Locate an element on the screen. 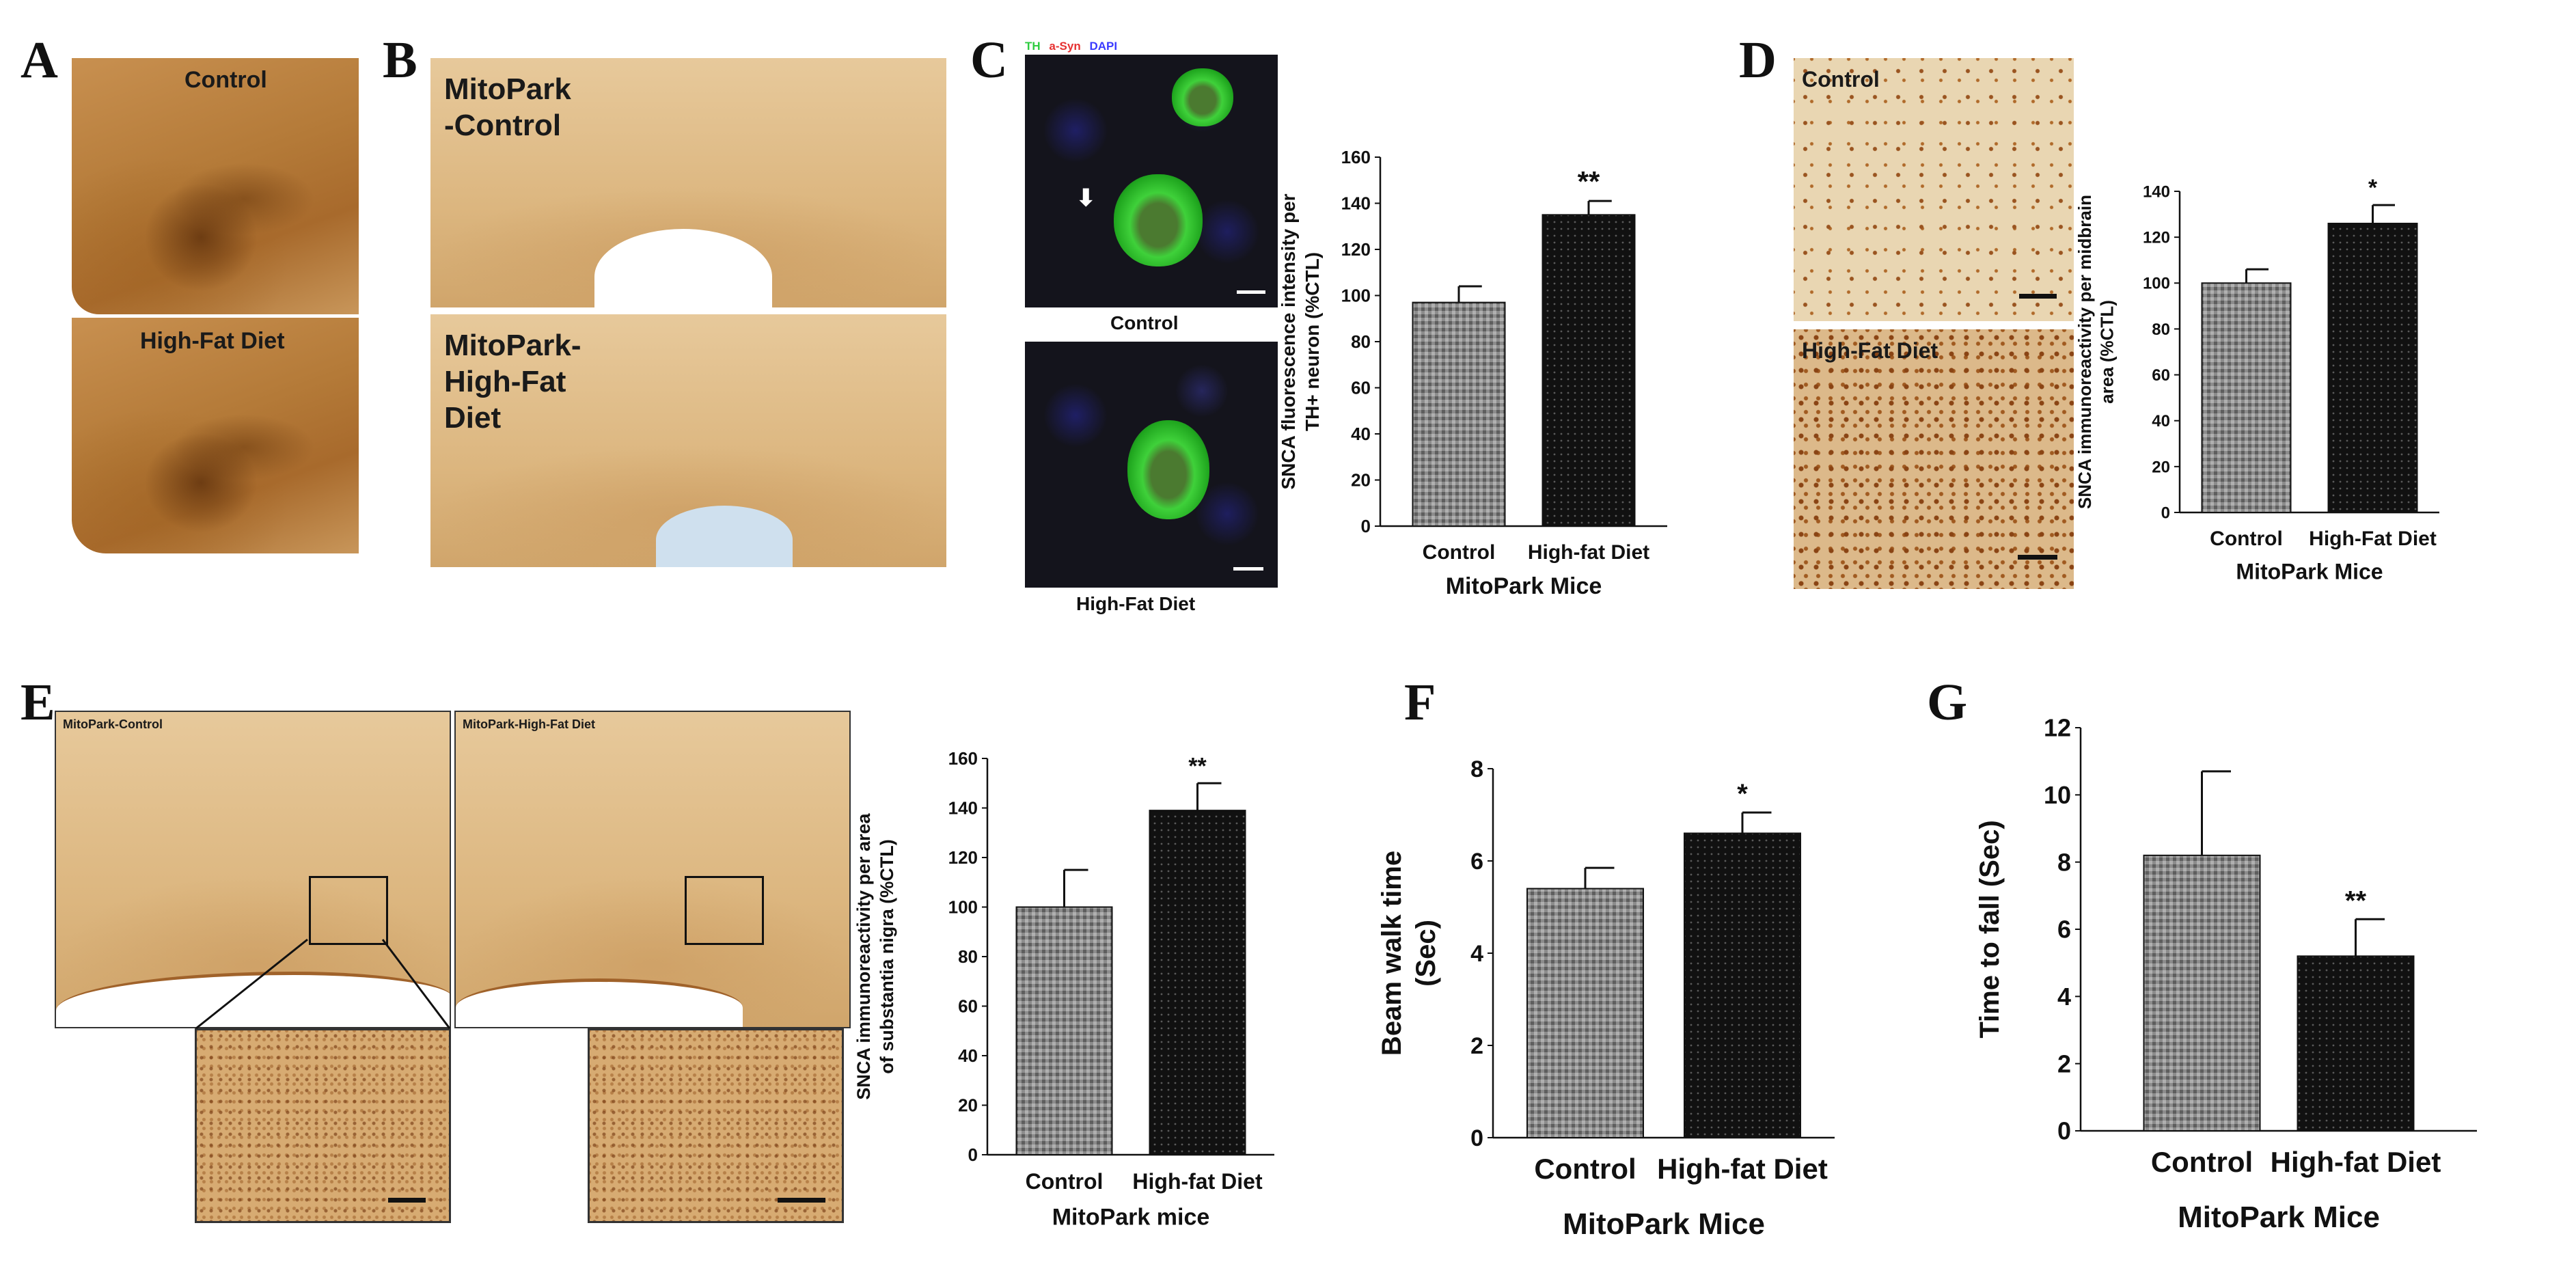 The width and height of the screenshot is (2576, 1275). tissue-edge is located at coordinates (599, 1002).